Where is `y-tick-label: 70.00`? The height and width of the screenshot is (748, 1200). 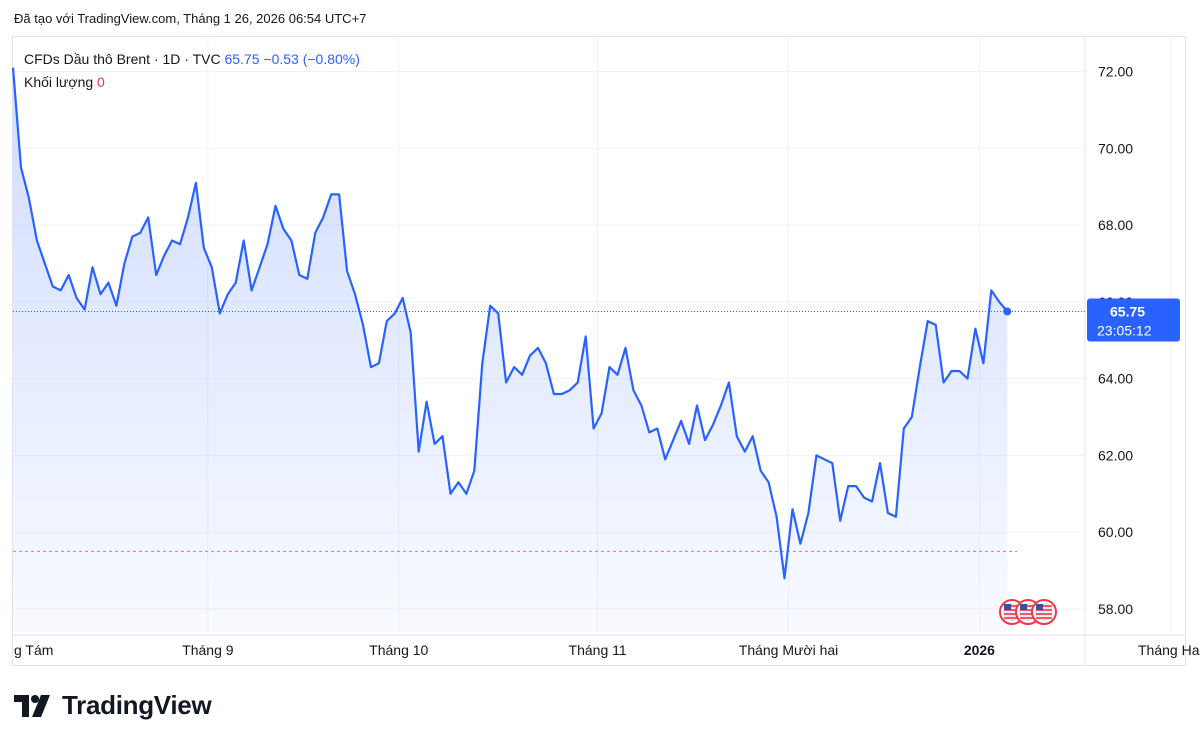
y-tick-label: 70.00 is located at coordinates (1115, 148).